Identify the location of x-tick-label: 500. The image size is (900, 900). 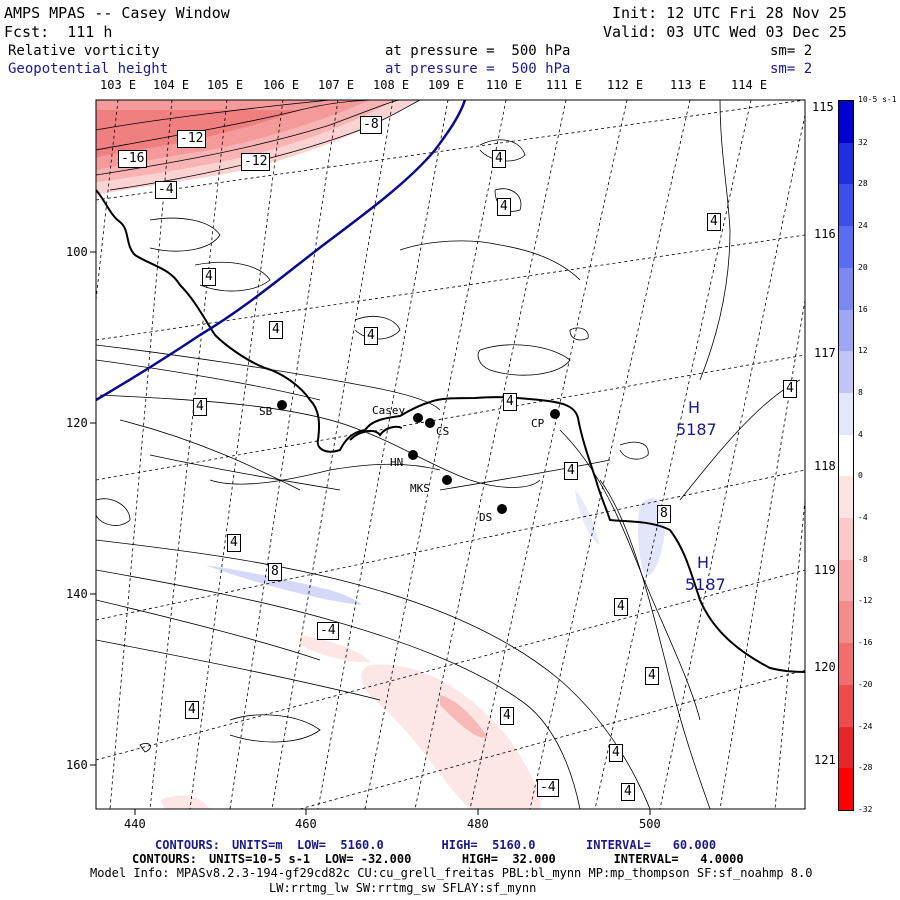
(650, 824).